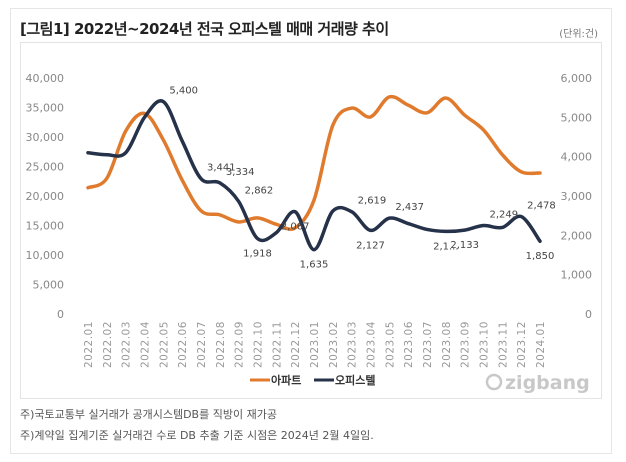 This screenshot has width=626, height=462. I want to click on x-axis-tick: 2023.04, so click(372, 344).